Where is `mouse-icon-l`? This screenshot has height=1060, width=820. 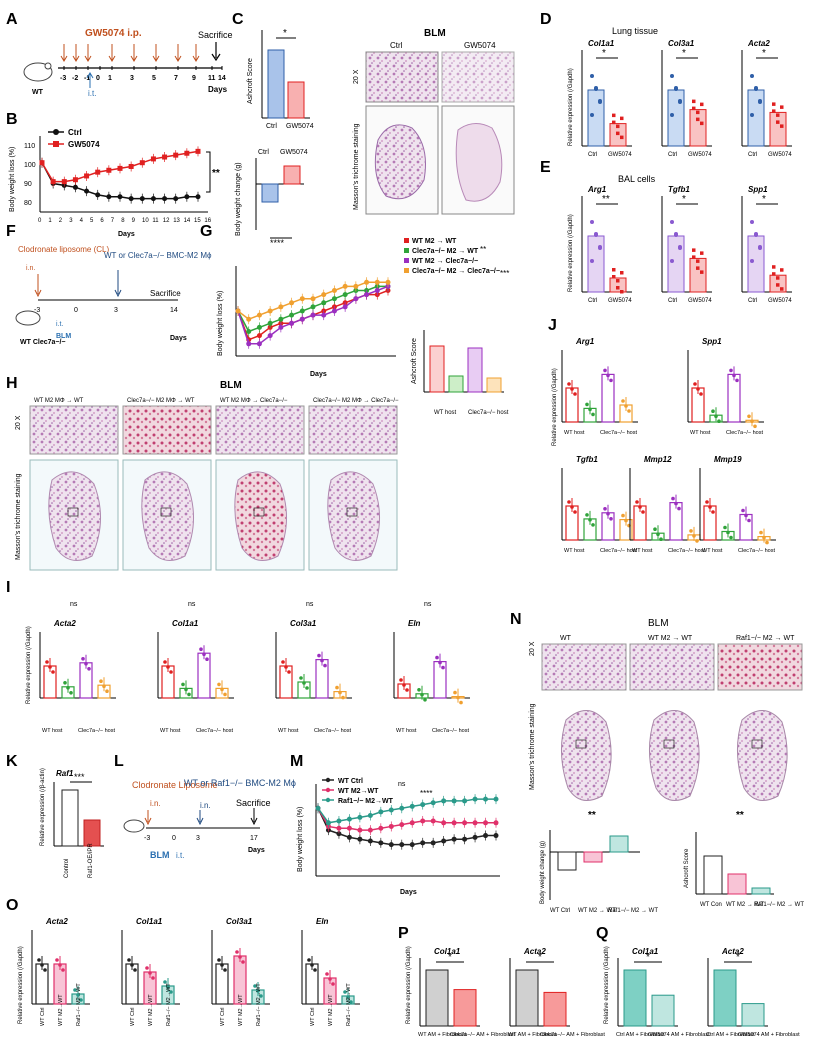 mouse-icon-l is located at coordinates (134, 826).